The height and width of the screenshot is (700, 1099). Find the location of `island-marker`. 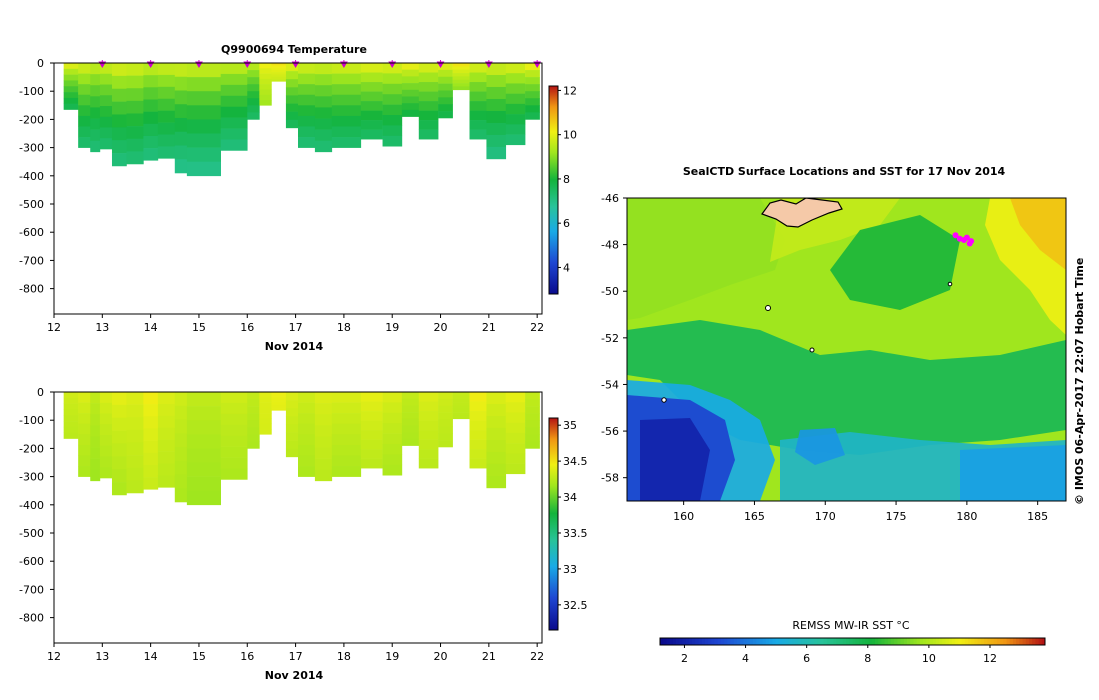

island-marker is located at coordinates (664, 400).